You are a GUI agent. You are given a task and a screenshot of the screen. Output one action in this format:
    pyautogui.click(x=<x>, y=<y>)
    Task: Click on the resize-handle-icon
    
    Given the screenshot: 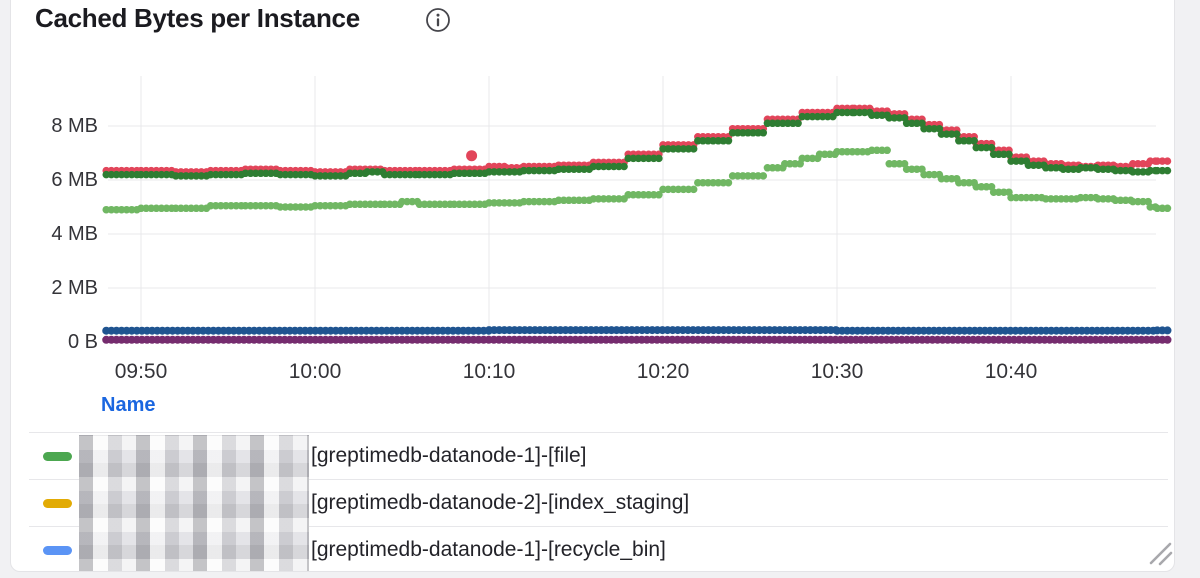 What is the action you would take?
    pyautogui.click(x=1159, y=553)
    